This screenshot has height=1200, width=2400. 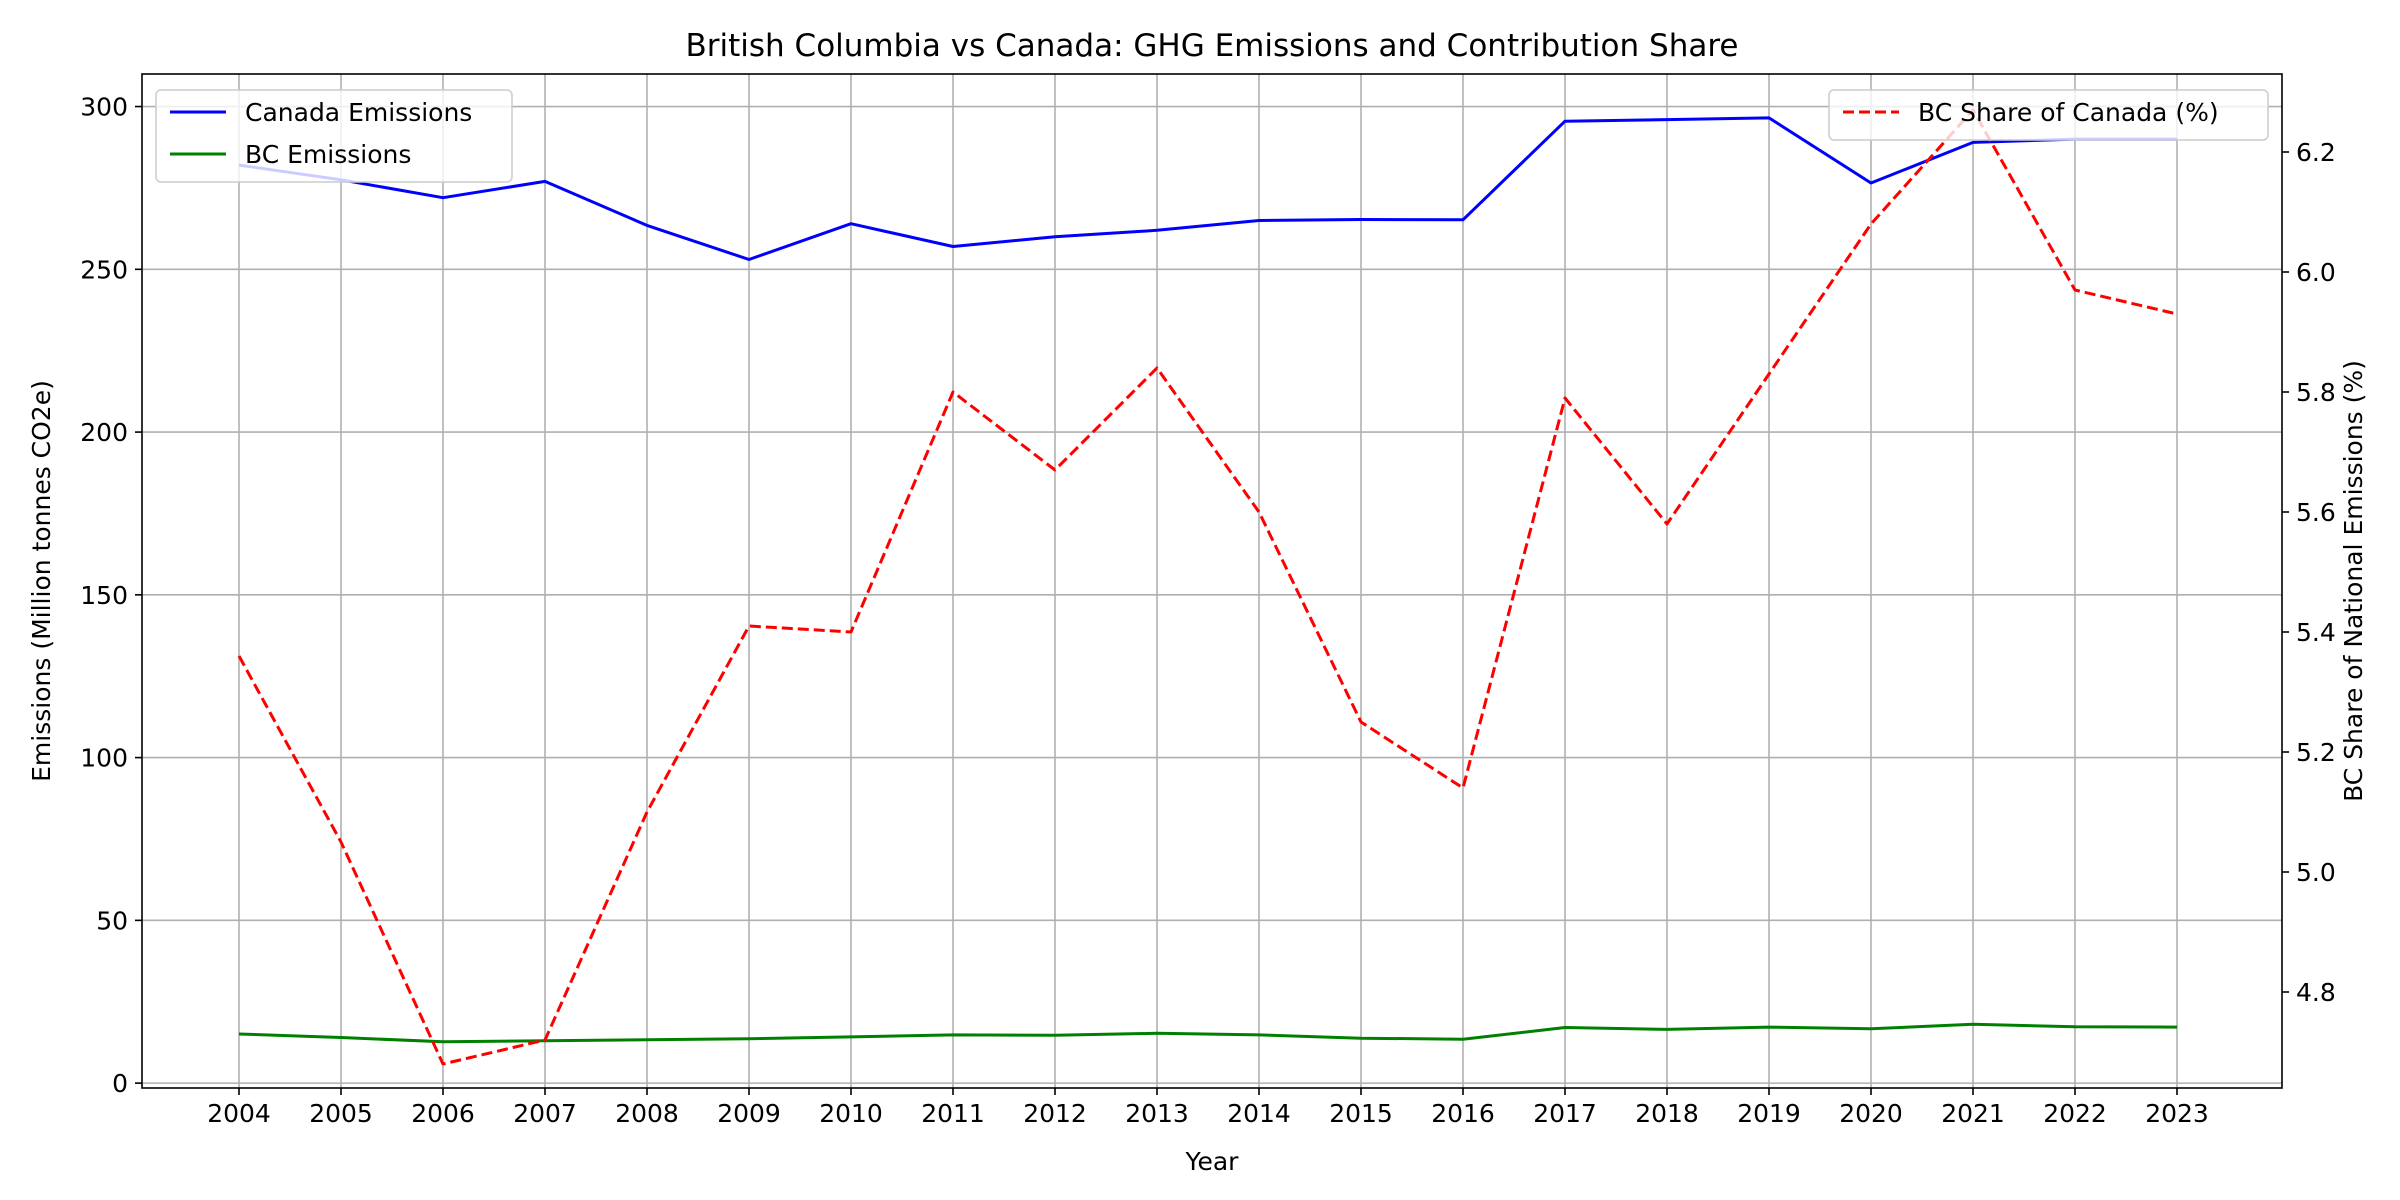 What do you see at coordinates (104, 432) in the screenshot?
I see `y-tick-label: 200` at bounding box center [104, 432].